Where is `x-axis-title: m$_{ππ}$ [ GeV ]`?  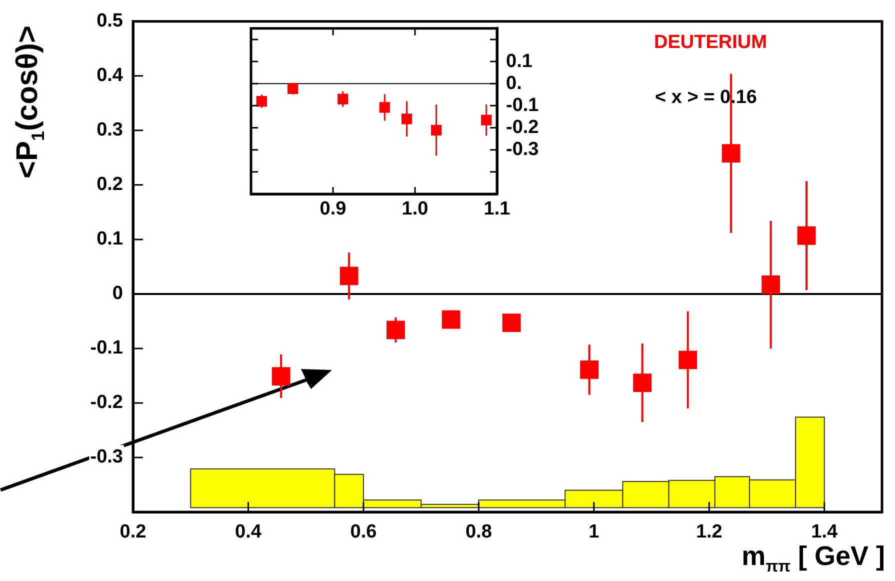 x-axis-title: m$_{ππ}$ [ GeV ] is located at coordinates (813, 559).